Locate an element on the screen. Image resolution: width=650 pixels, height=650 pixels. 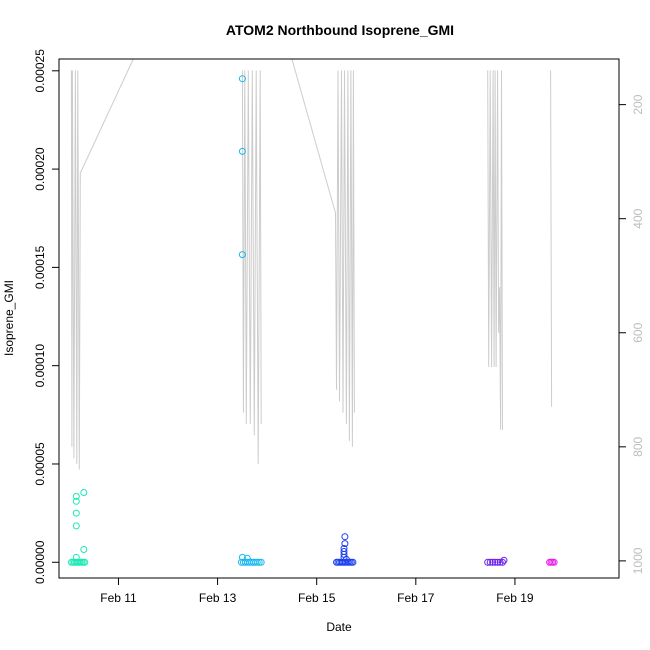
y2-tick-label: 1000 is located at coordinates (638, 560).